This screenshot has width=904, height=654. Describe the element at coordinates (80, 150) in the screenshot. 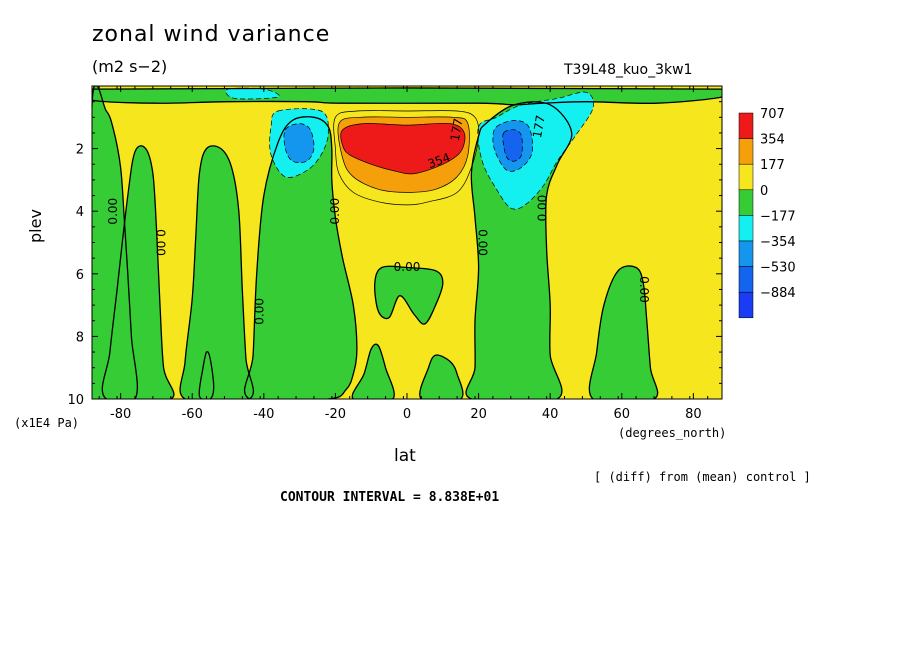

I see `y-tick-label: 2` at that location.